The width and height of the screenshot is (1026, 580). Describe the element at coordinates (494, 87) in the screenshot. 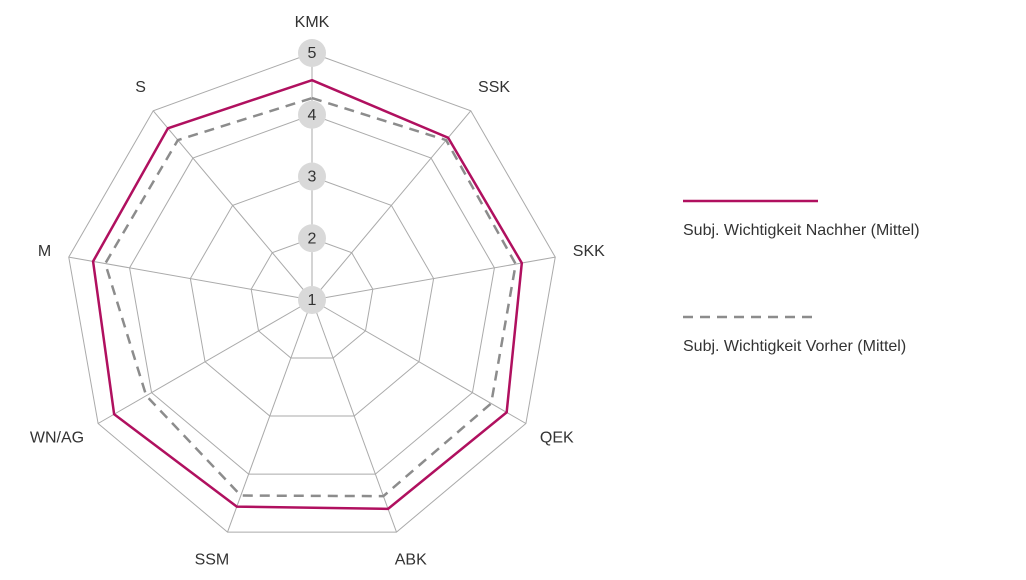

I see `axis-label: SSK` at that location.